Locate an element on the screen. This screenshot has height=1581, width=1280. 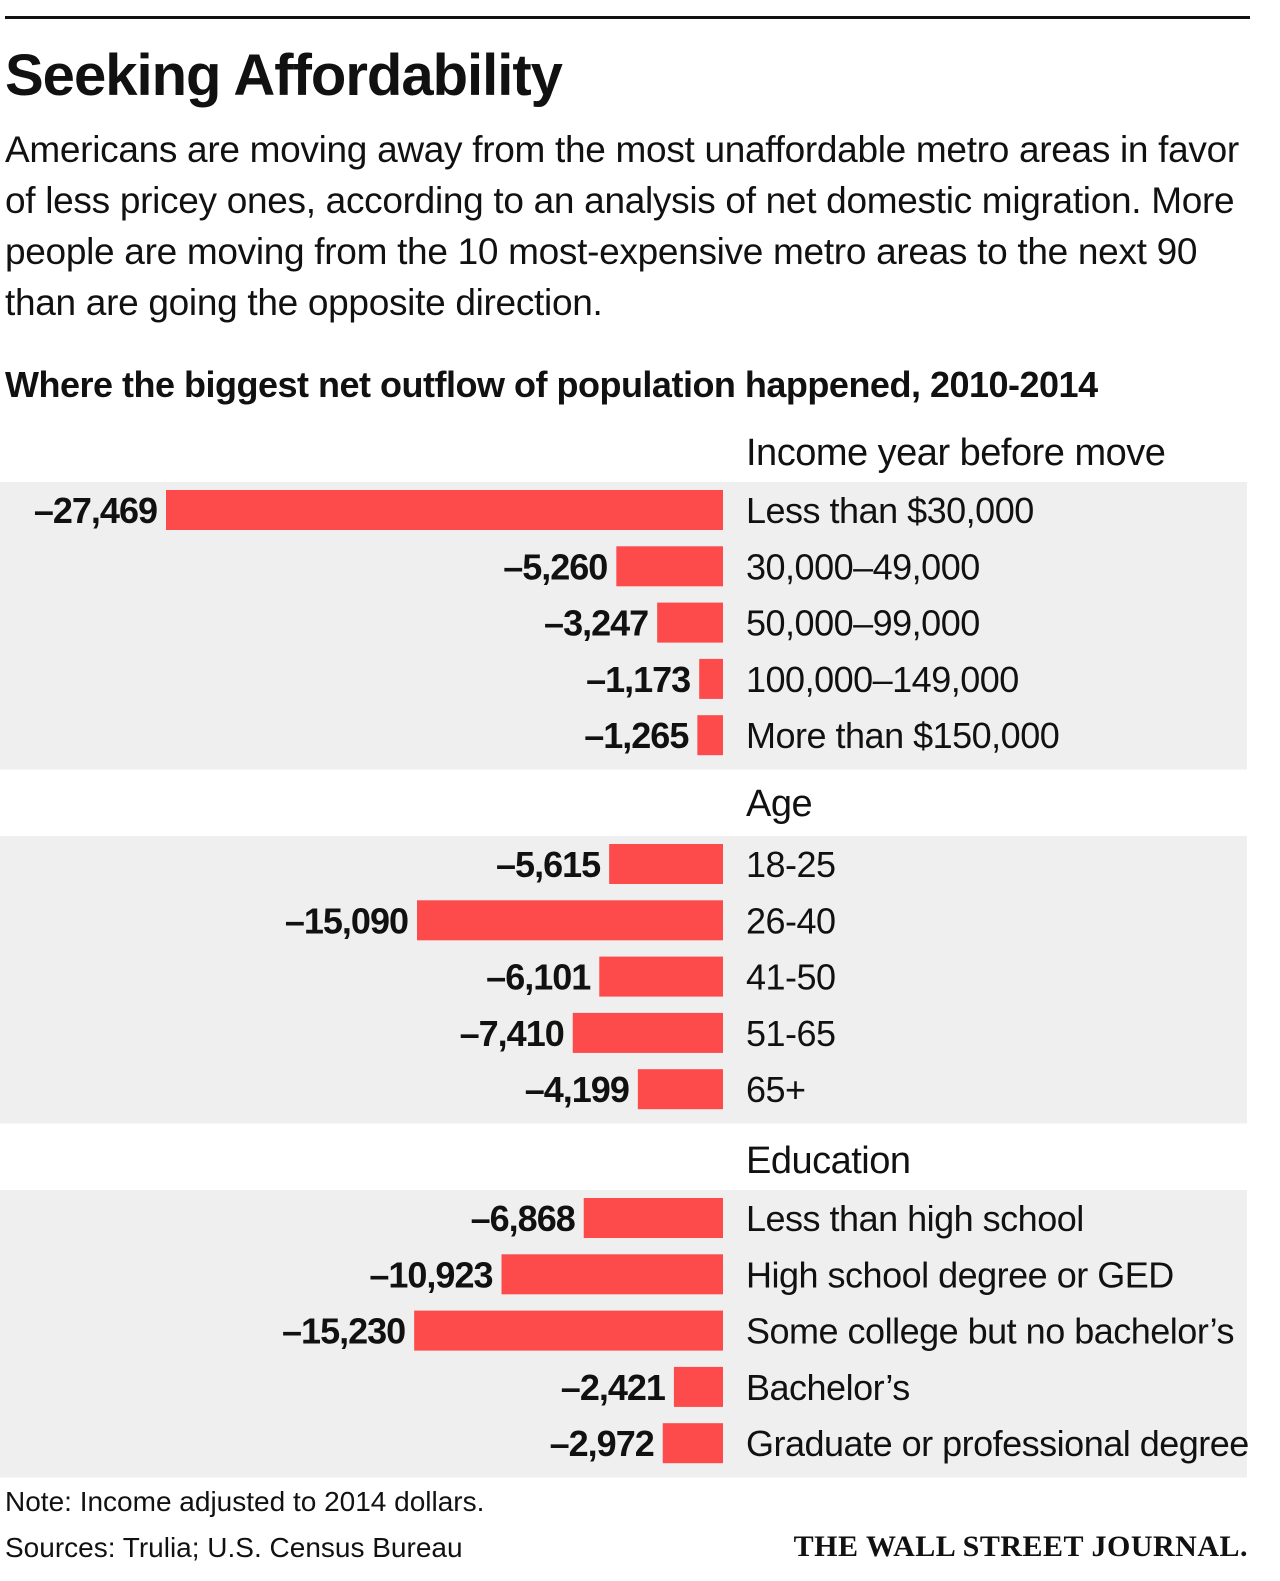
value-label: –27,469 is located at coordinates (95, 510).